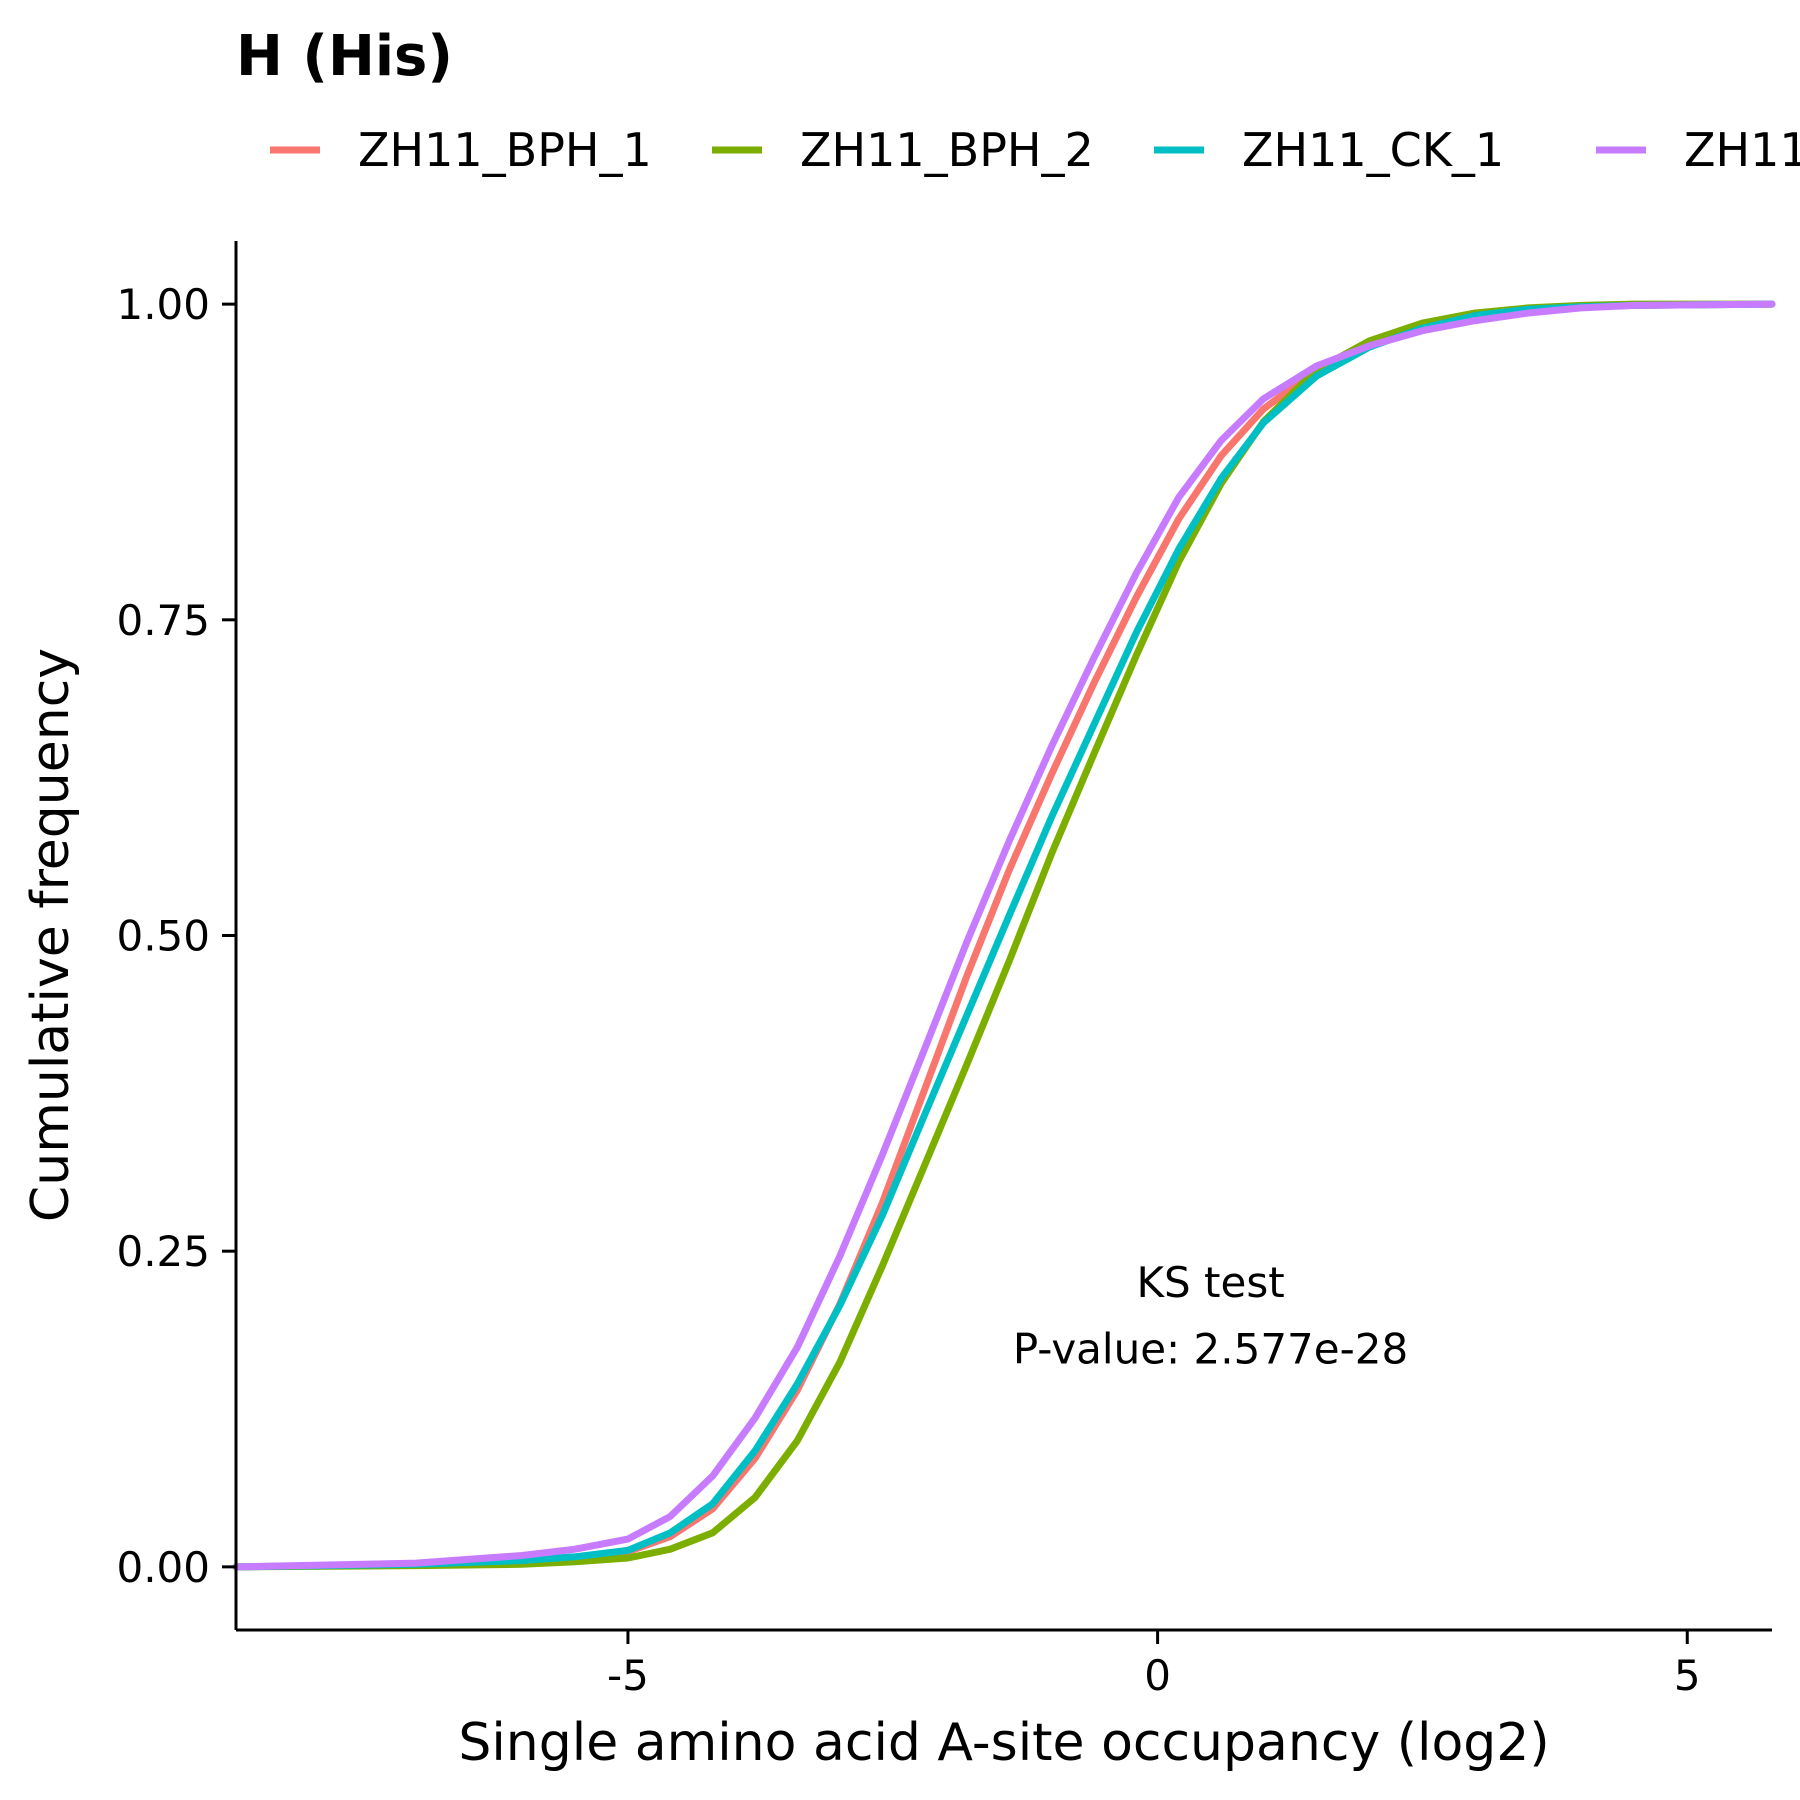  What do you see at coordinates (1373, 150) in the screenshot?
I see `legend-label-3: ZH11_CK_1` at bounding box center [1373, 150].